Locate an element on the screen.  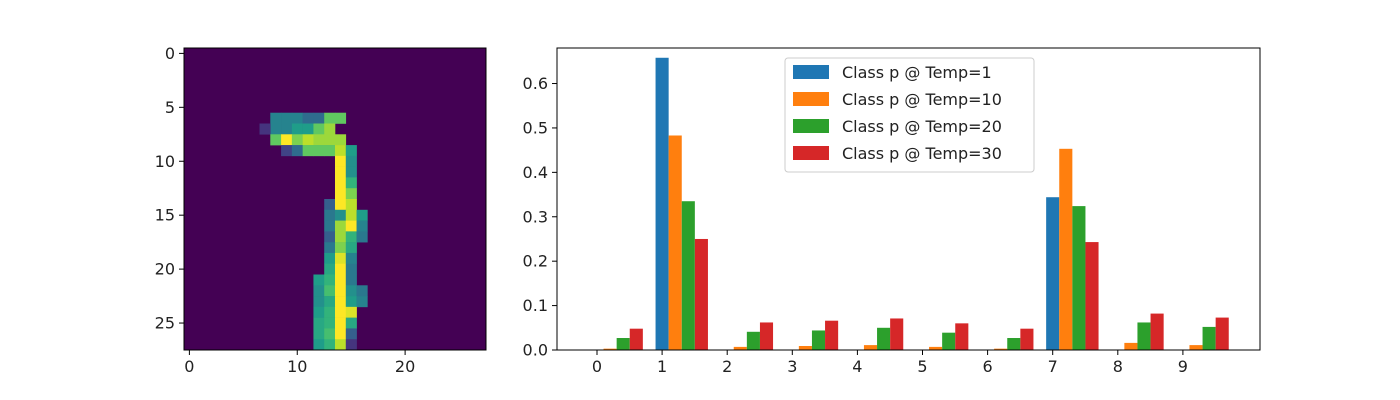
y-tick-label: 0 is located at coordinates (170, 53).